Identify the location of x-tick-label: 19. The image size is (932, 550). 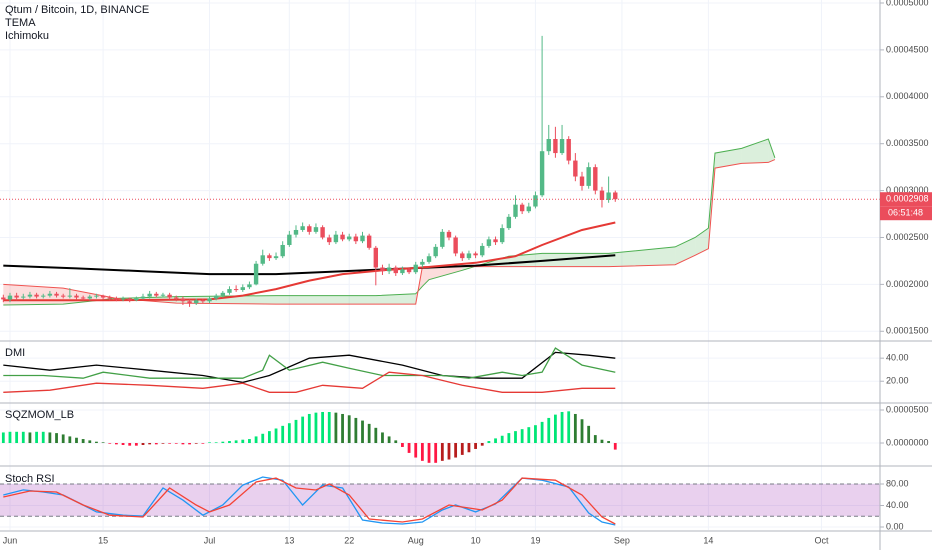
(535, 540).